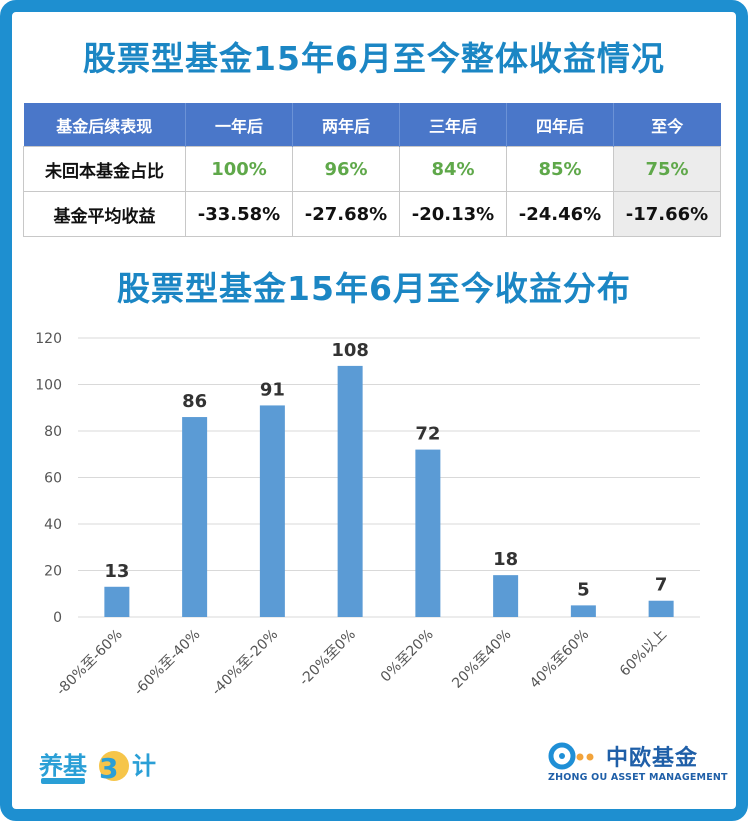  What do you see at coordinates (48, 339) in the screenshot?
I see `y-tick-label: 120` at bounding box center [48, 339].